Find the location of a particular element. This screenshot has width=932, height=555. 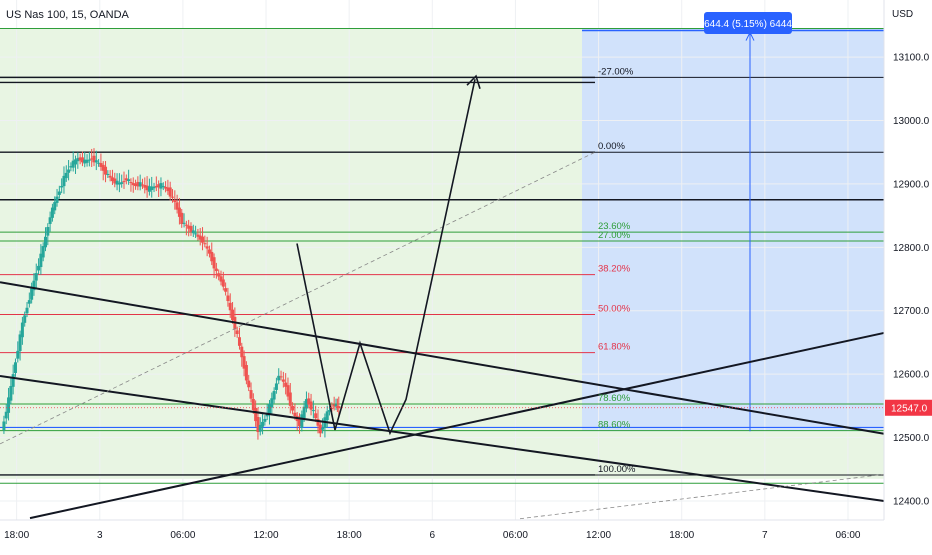

x-tick-label: 6 is located at coordinates (433, 535).